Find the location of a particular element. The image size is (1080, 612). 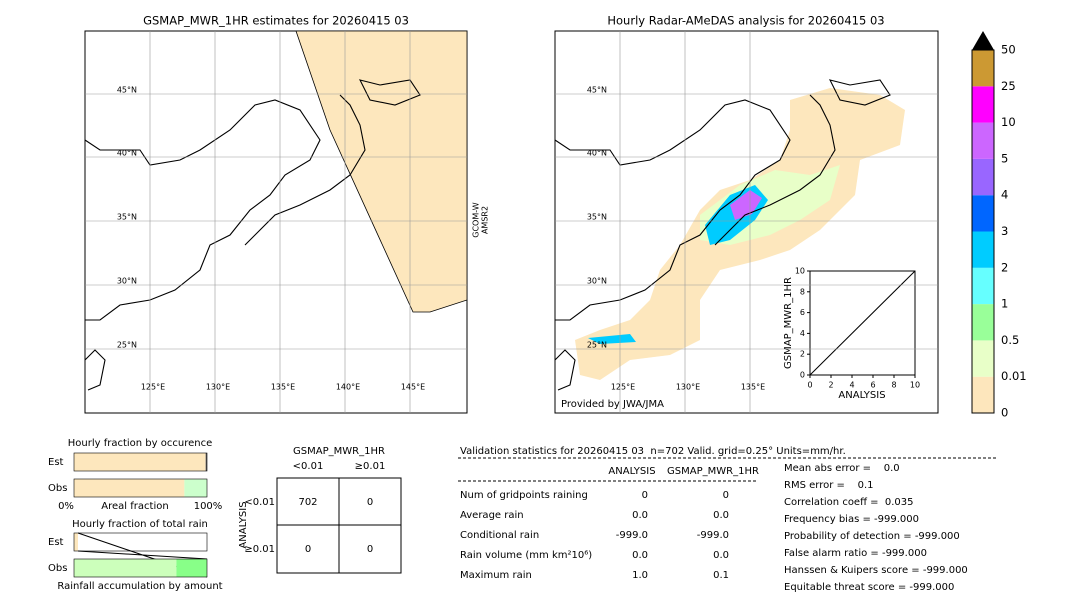

x-tick-label: 2 is located at coordinates (830, 385).